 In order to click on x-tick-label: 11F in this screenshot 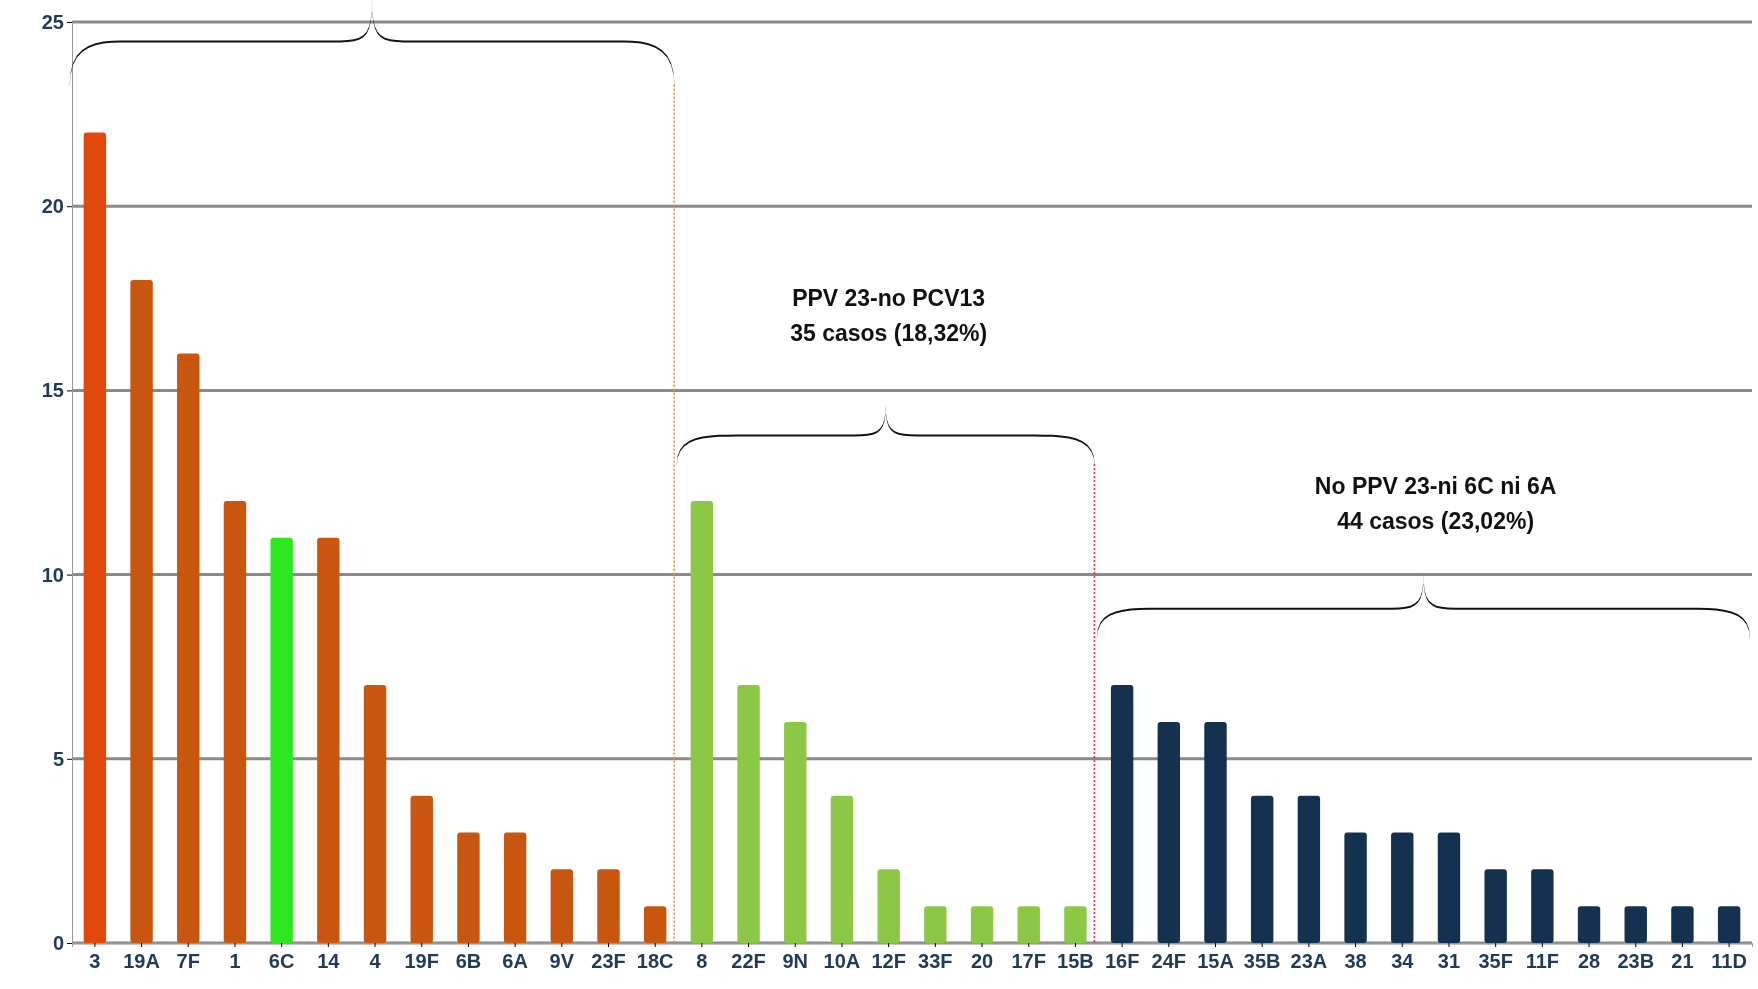, I will do `click(1542, 961)`.